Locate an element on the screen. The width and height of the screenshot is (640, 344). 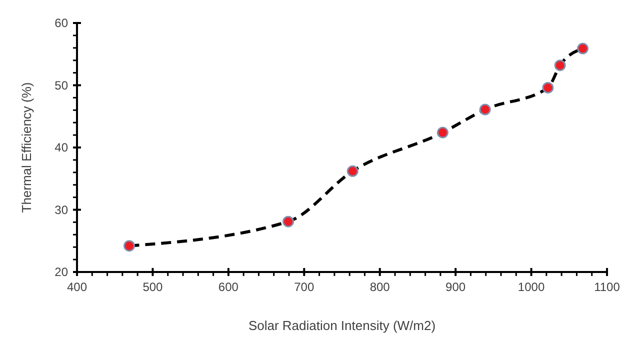
y-axis-title: Thermal Efficiency (%) is located at coordinates (26, 147).